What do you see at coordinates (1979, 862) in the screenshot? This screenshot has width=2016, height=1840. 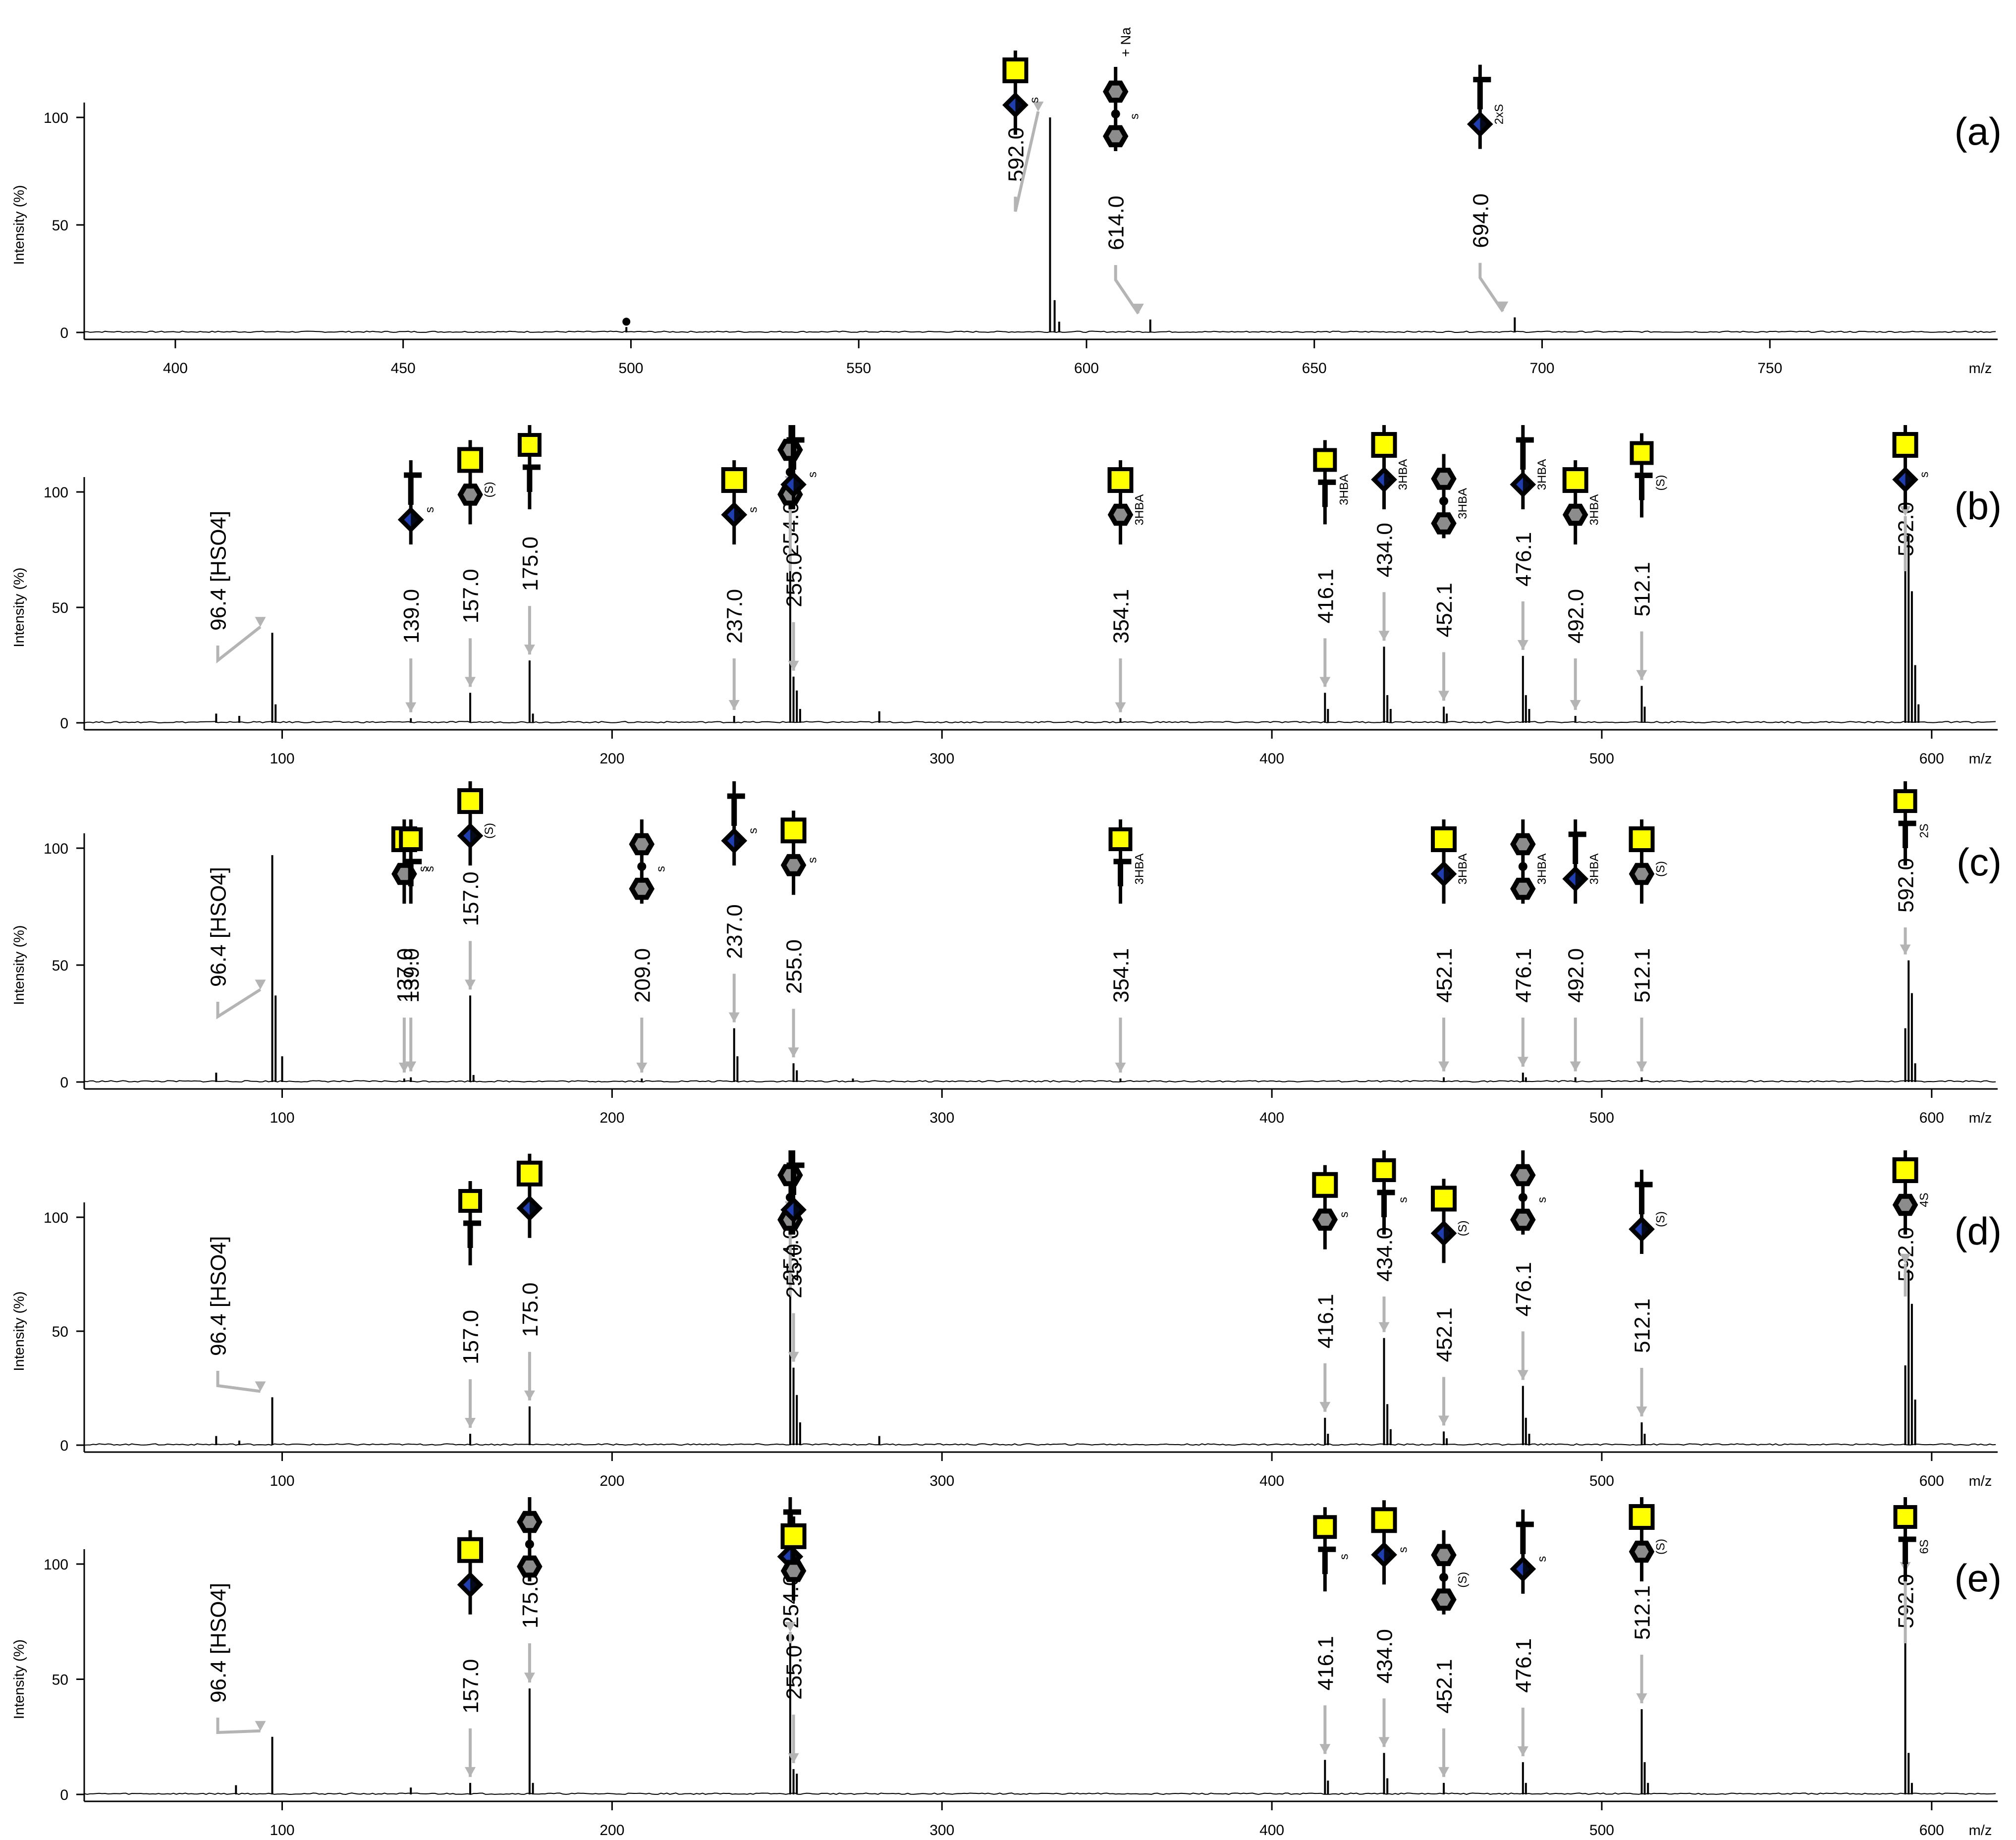 I see `panel-label: (c)` at bounding box center [1979, 862].